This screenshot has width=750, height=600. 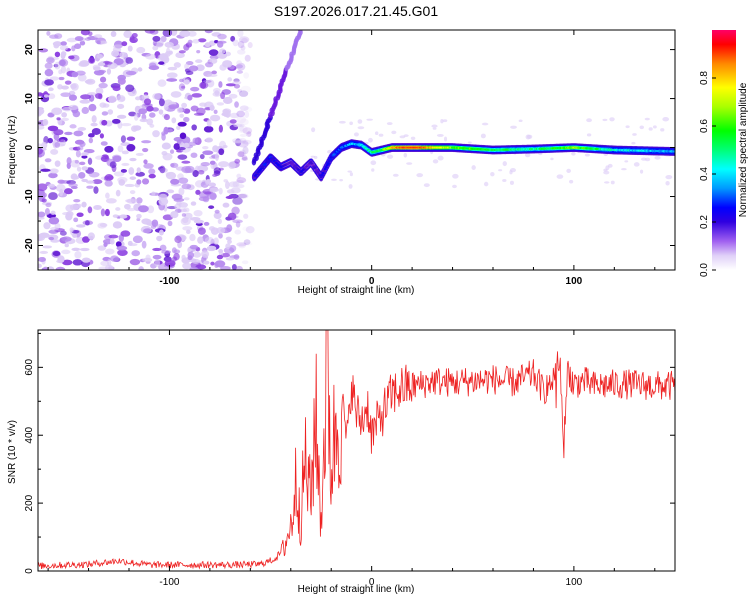 What do you see at coordinates (574, 582) in the screenshot?
I see `x-tick-label: 100` at bounding box center [574, 582].